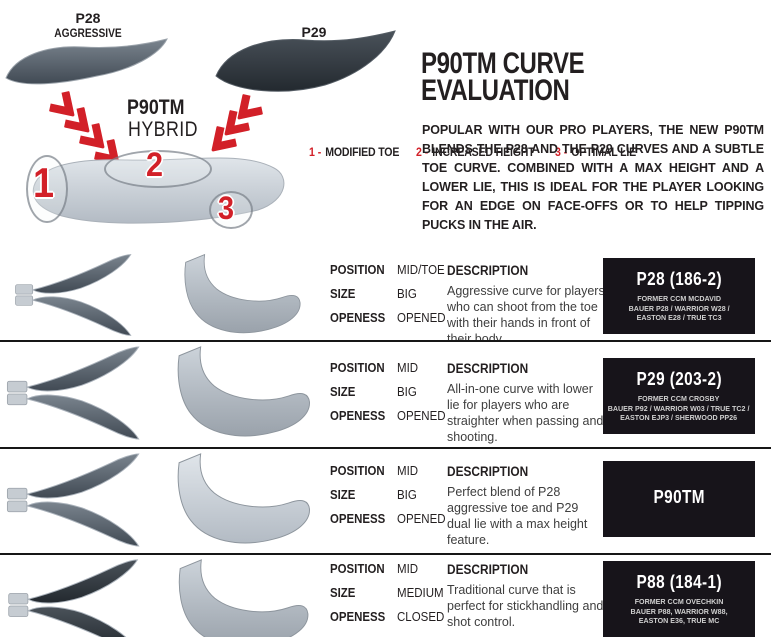  I want to click on page-title-line1: P90TM CURVE, so click(523, 63).